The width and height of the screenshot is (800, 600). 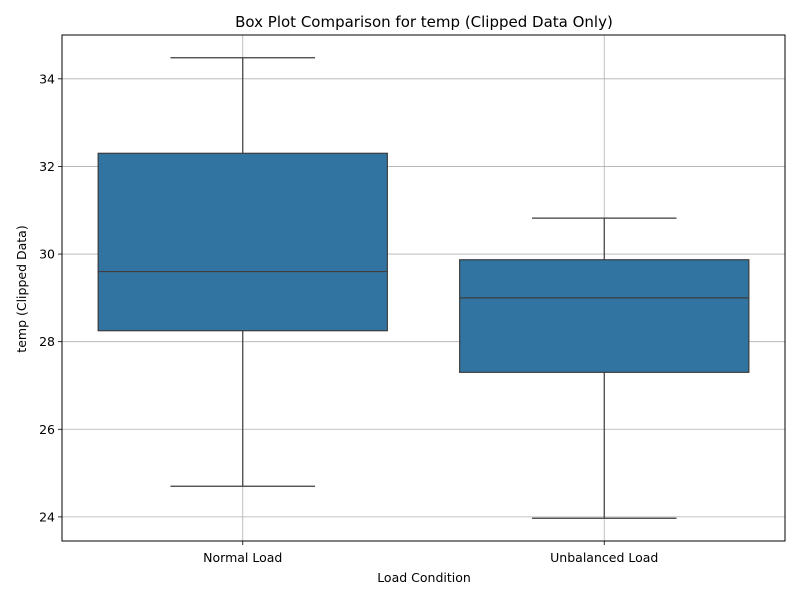 What do you see at coordinates (47, 516) in the screenshot?
I see `y-tick-label: 24` at bounding box center [47, 516].